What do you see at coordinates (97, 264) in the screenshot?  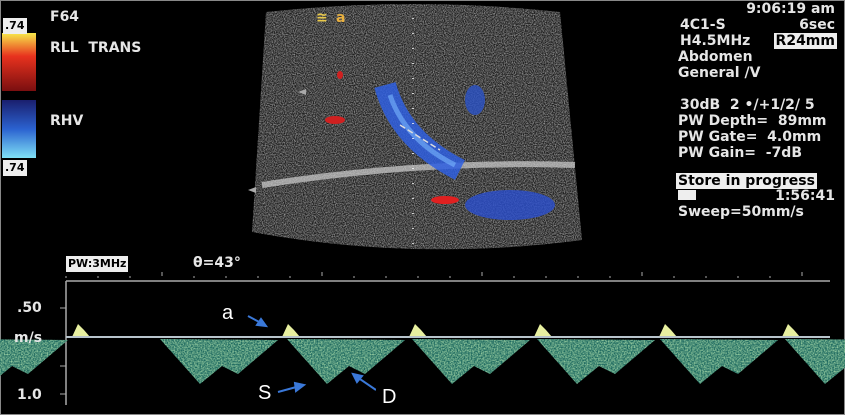 I see `pw-frequency: PW:3MHz` at bounding box center [97, 264].